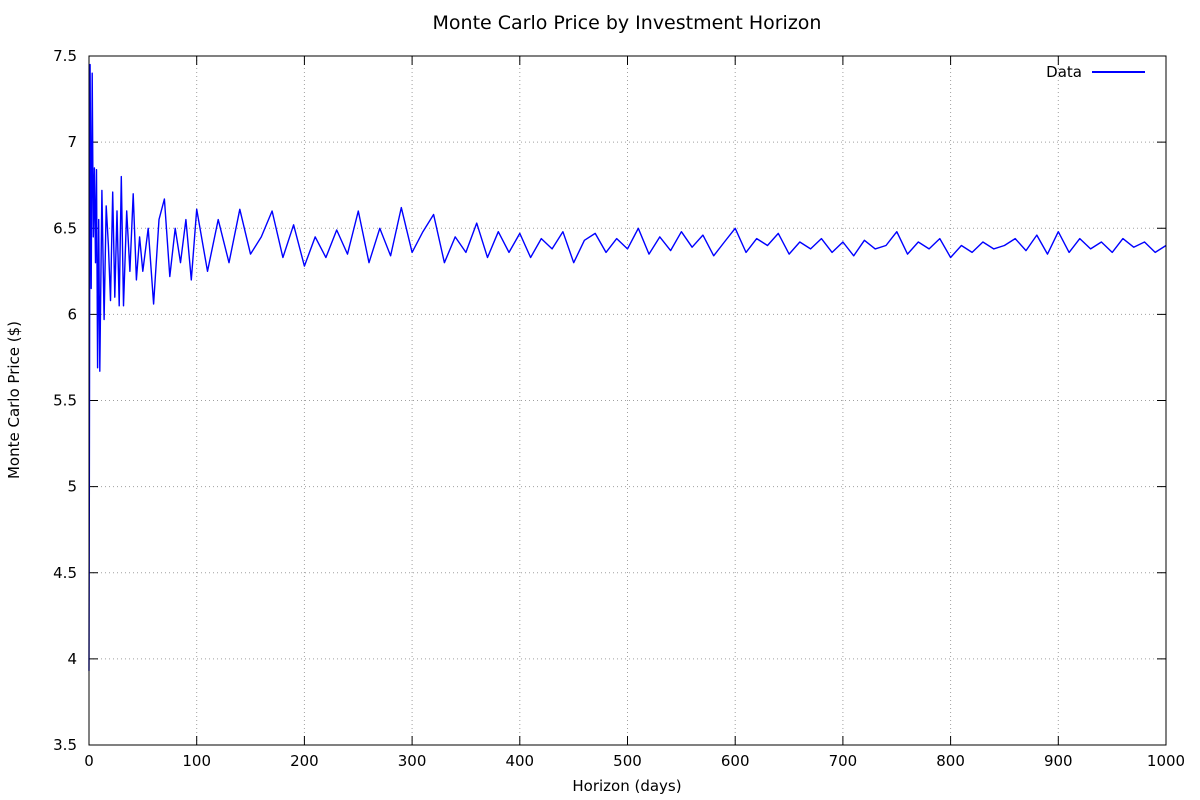 Image resolution: width=1200 pixels, height=800 pixels. I want to click on y-tick-label: 6.5, so click(65, 228).